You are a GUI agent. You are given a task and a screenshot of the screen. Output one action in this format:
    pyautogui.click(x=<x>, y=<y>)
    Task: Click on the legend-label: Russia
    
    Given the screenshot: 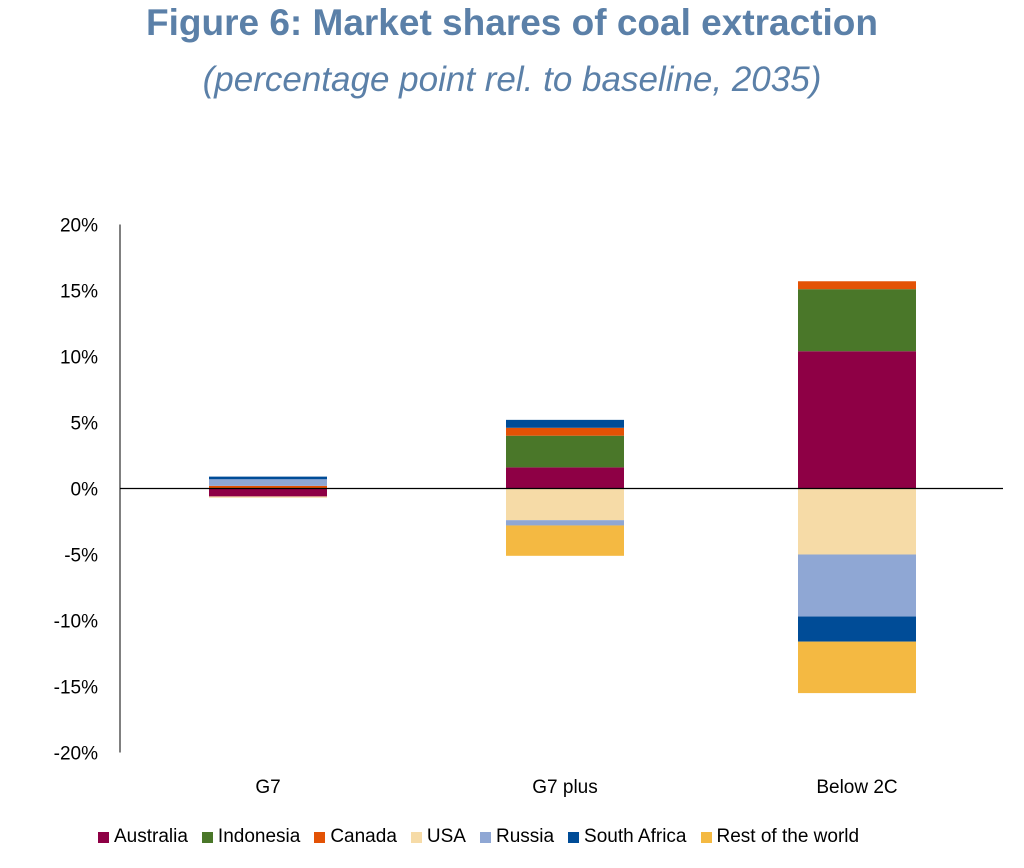 What is the action you would take?
    pyautogui.click(x=525, y=836)
    